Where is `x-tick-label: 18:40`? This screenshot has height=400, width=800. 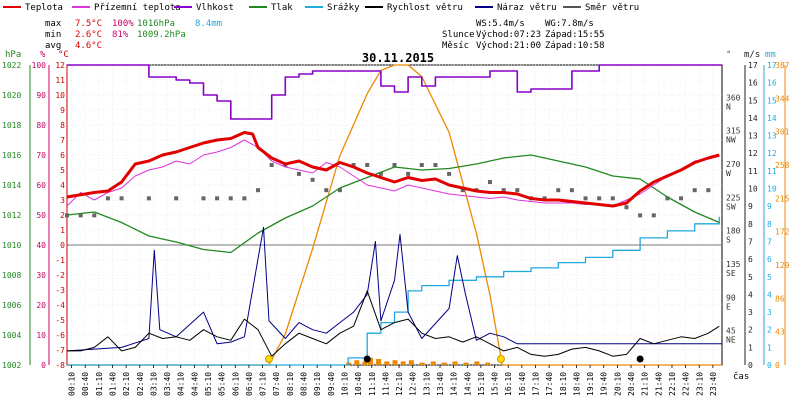 x-tick-label: 18:40 is located at coordinates (576, 384).